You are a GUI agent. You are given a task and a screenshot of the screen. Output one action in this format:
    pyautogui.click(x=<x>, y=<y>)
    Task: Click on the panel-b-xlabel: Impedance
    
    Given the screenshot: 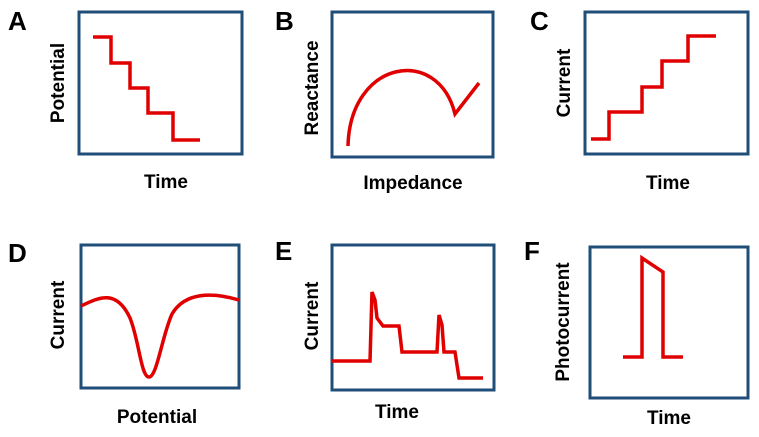 What is the action you would take?
    pyautogui.click(x=412, y=183)
    